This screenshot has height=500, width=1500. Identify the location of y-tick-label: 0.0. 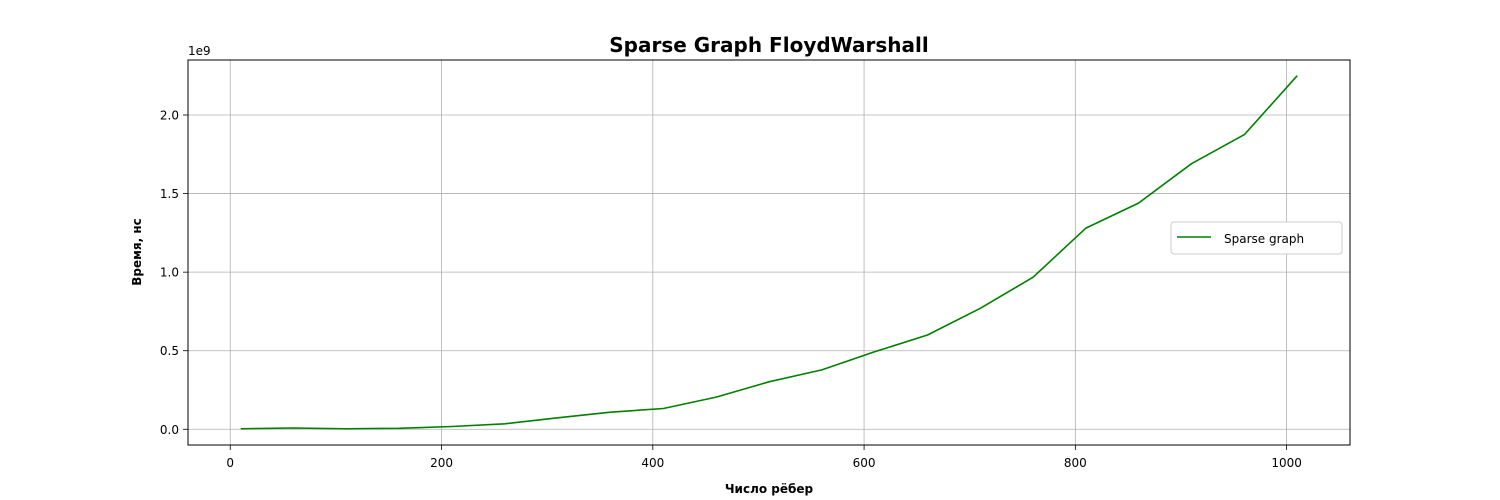
(169, 430).